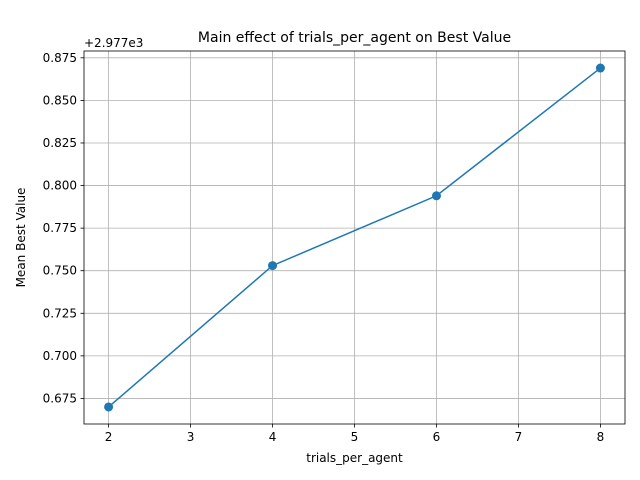  Describe the element at coordinates (60, 313) in the screenshot. I see `y-tick-label: 0.725` at that location.